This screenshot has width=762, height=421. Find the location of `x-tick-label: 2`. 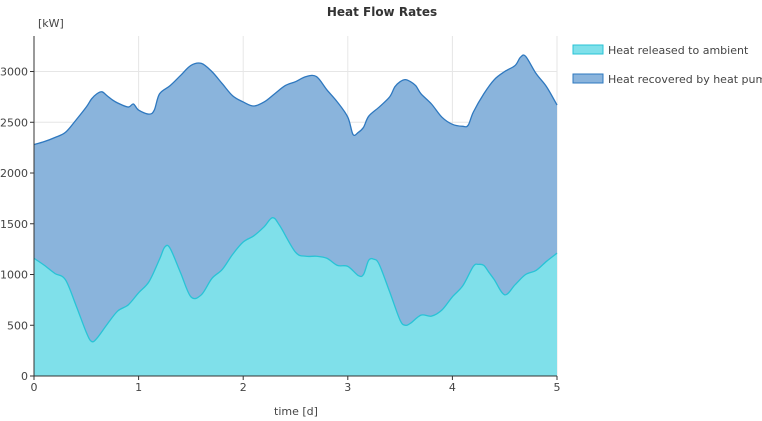

x-tick-label: 2 is located at coordinates (243, 387).